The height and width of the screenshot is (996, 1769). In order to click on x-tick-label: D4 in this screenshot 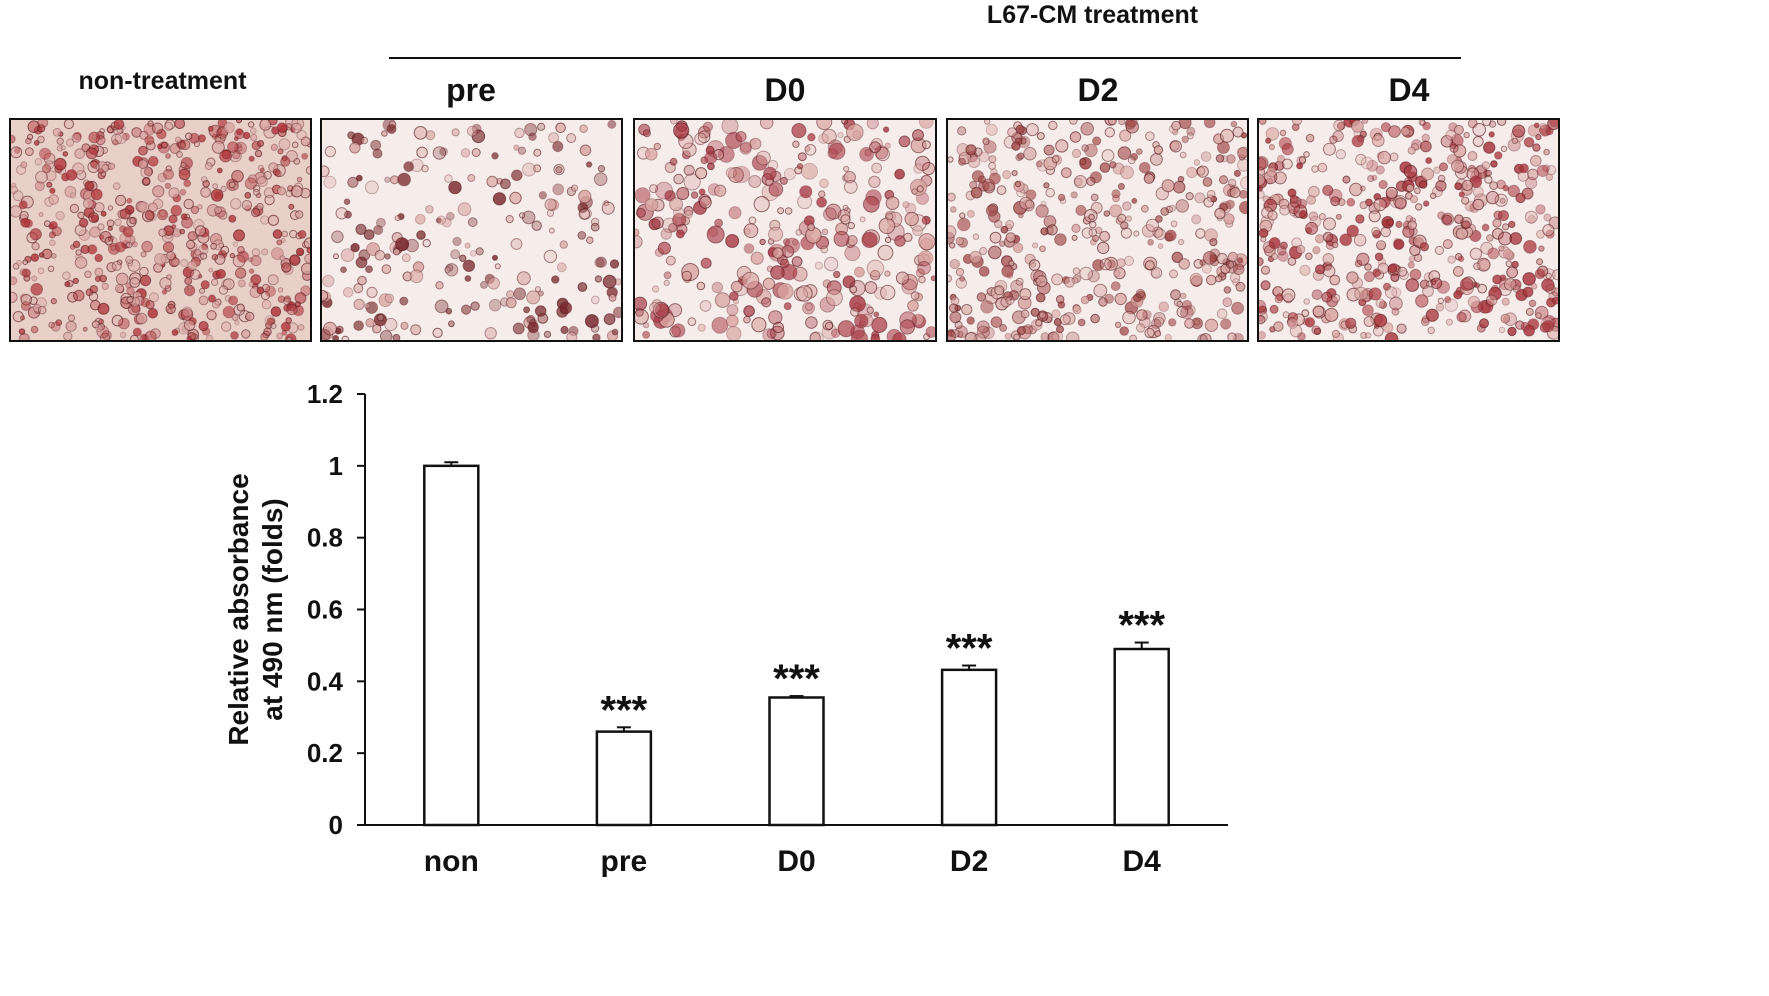, I will do `click(1142, 861)`.